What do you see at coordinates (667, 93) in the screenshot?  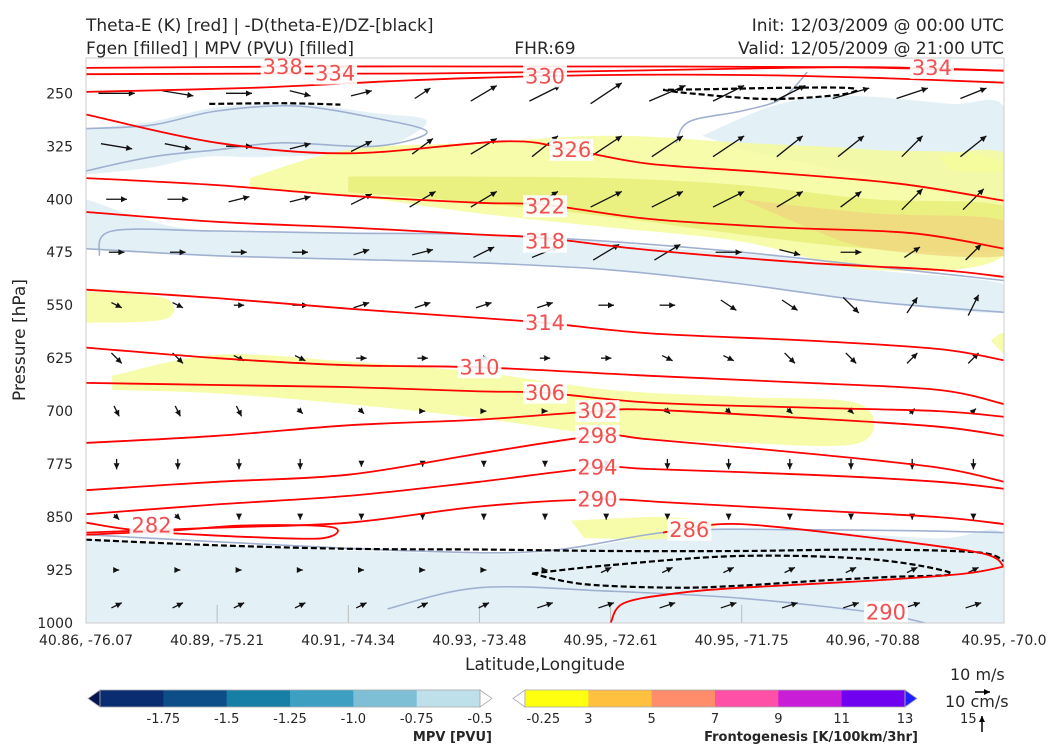 I see `wind-vector` at bounding box center [667, 93].